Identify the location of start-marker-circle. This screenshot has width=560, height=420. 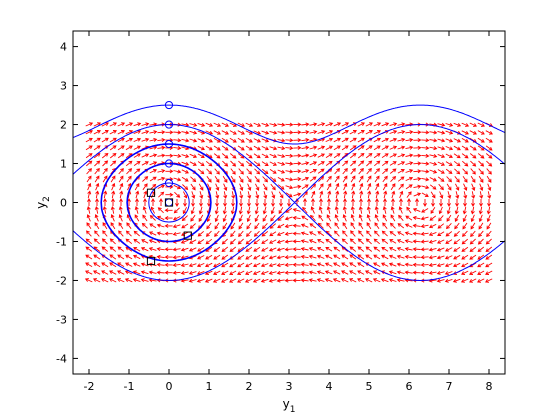
(169, 163).